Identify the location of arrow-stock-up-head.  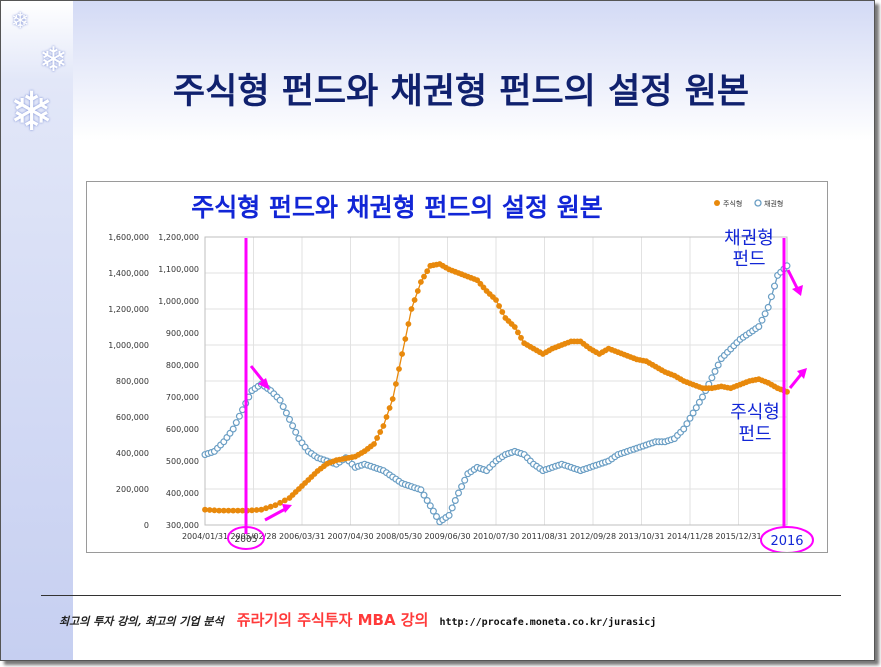
(802, 373).